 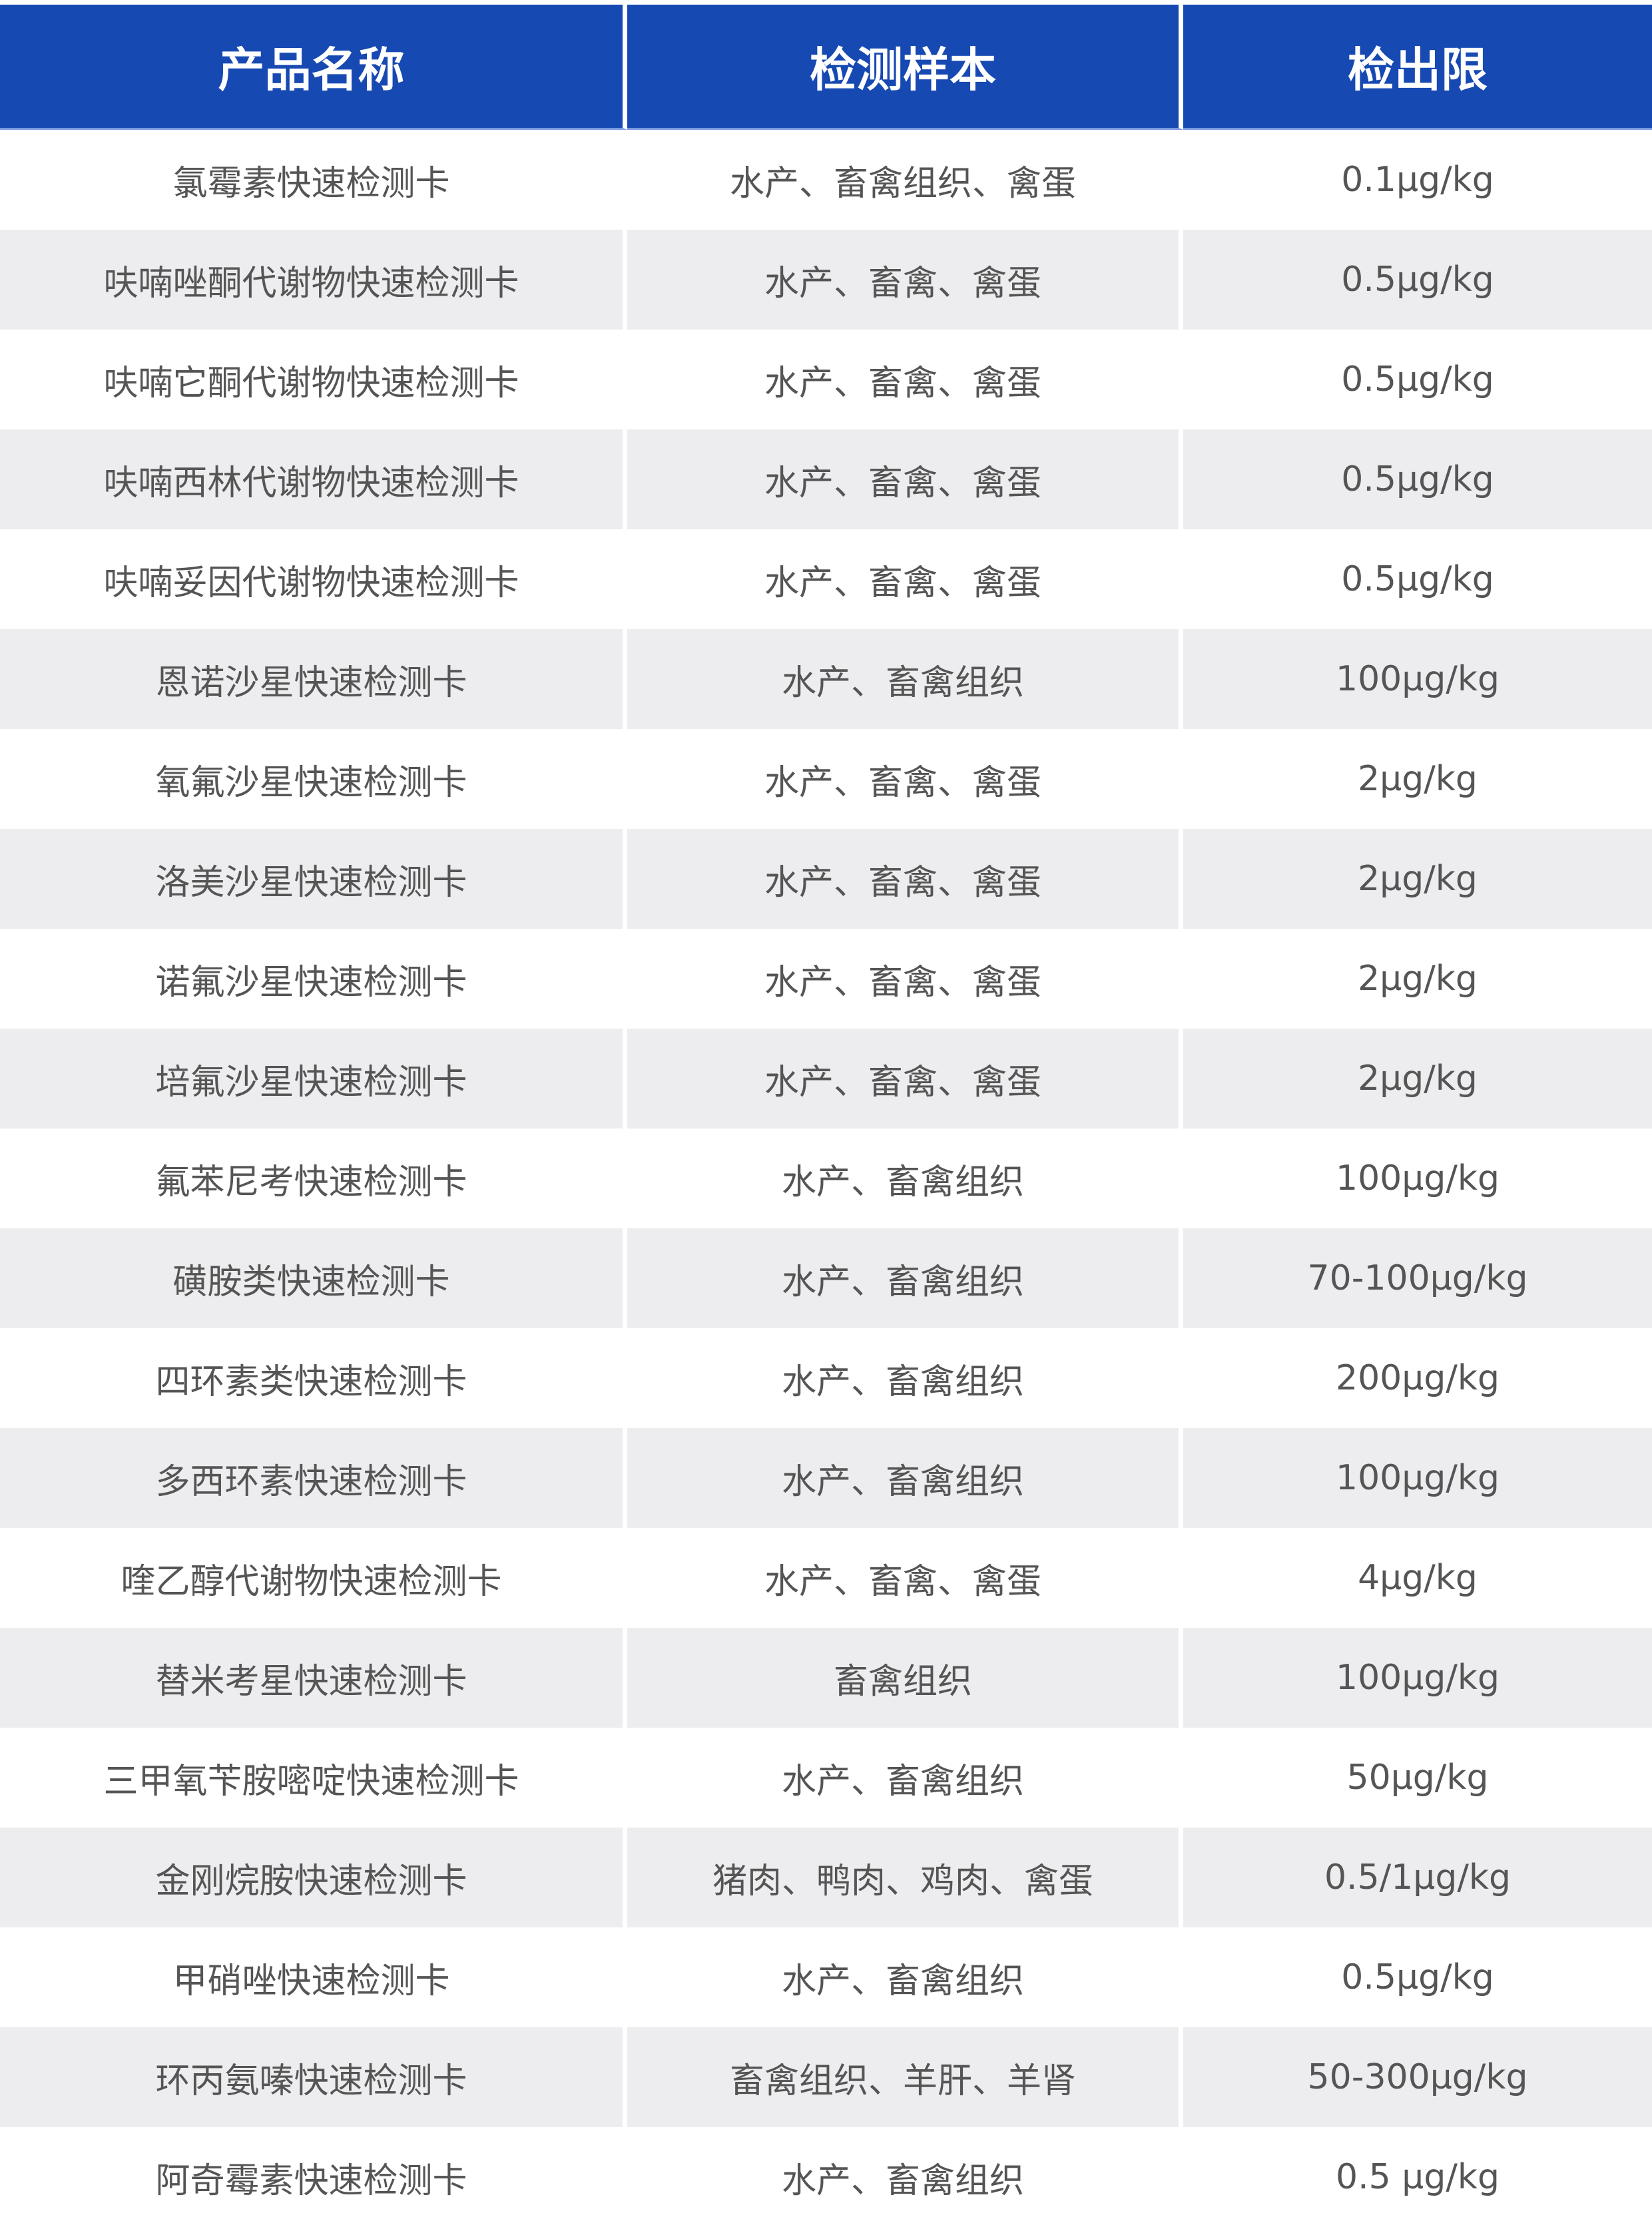 I want to click on detection-limit-cell: 0.5/1μg/kg, so click(x=1417, y=1877).